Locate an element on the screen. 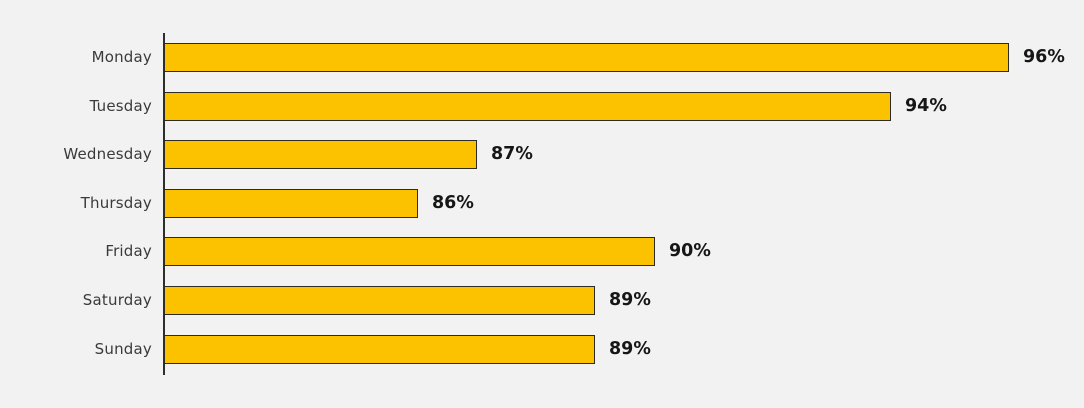 The width and height of the screenshot is (1084, 408). bar-row: Saturday 89% is located at coordinates (542, 300).